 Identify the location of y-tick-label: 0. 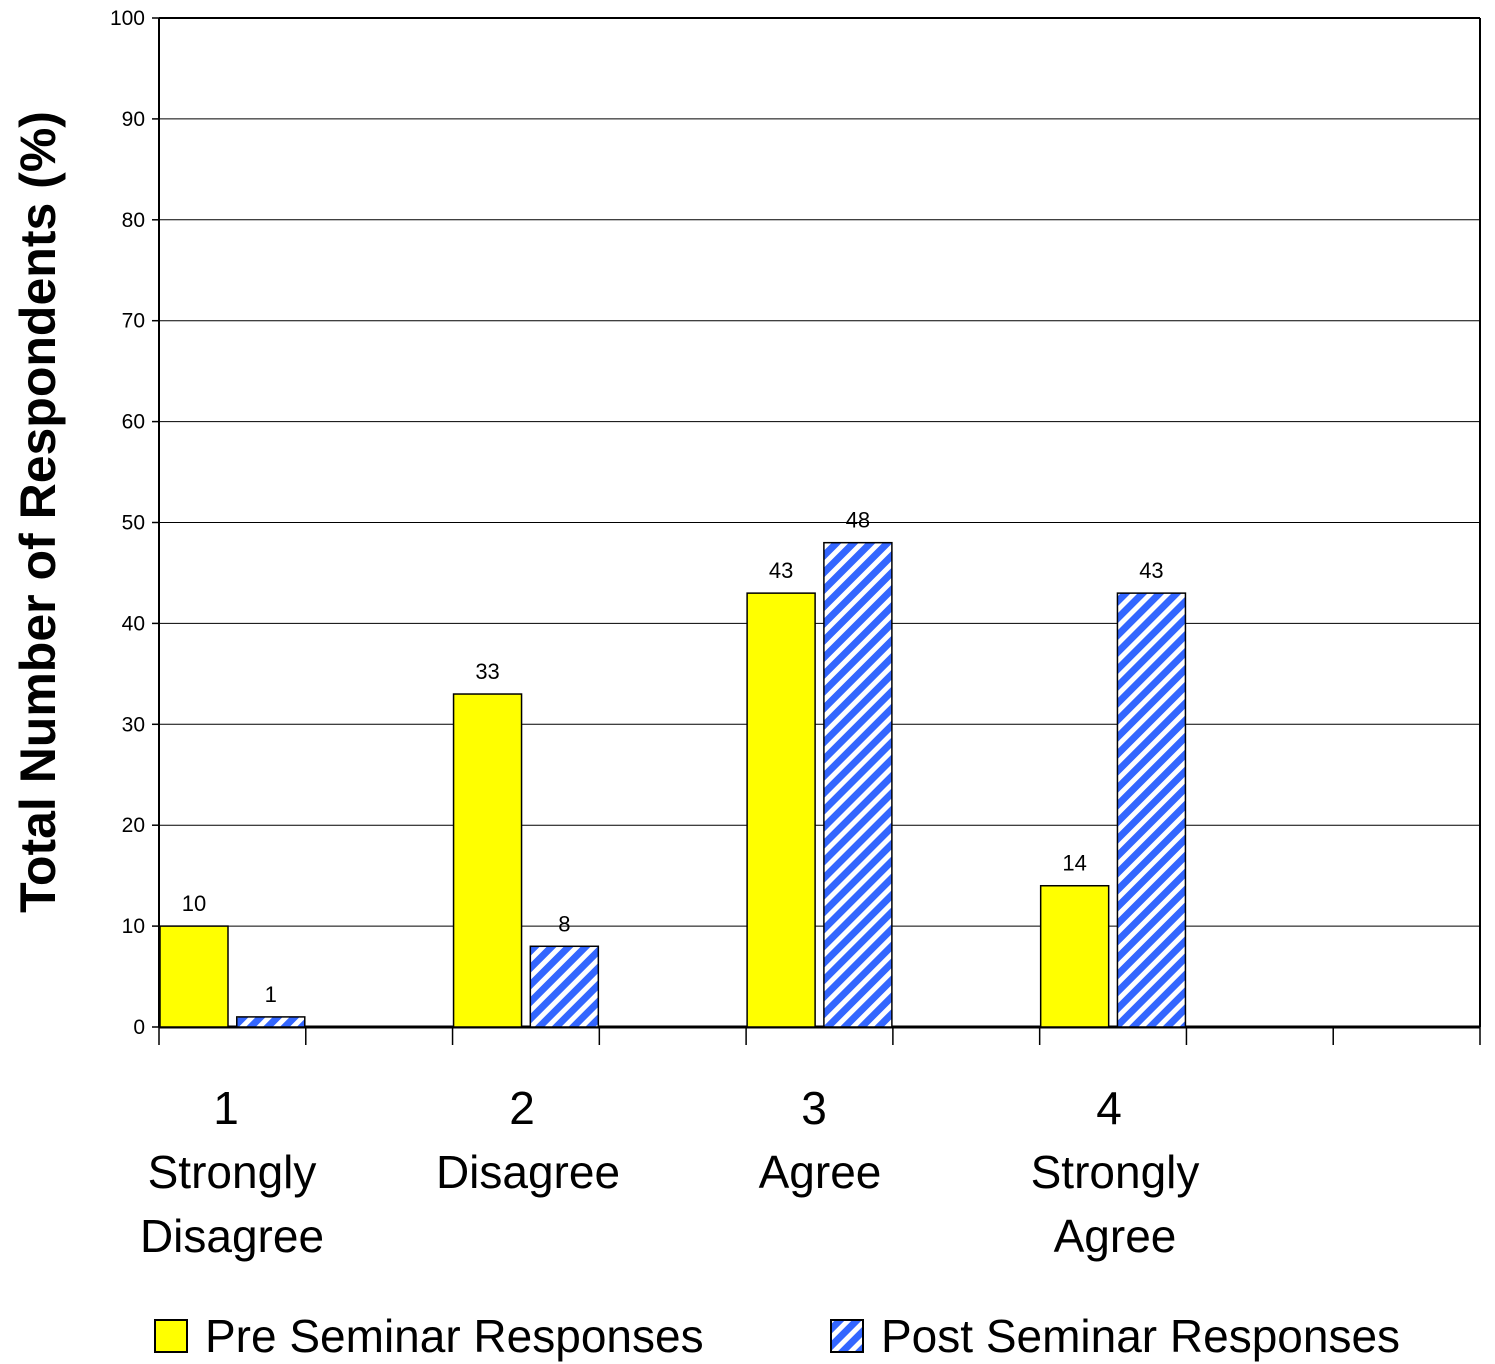
(139, 1027).